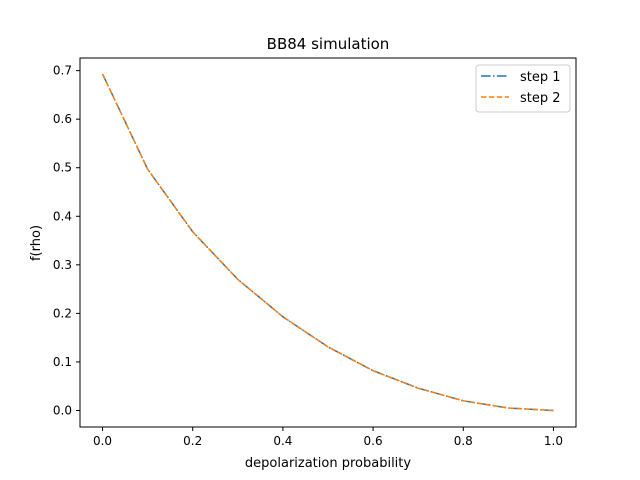 The width and height of the screenshot is (640, 480). I want to click on y-tick-label: 0.5, so click(62, 168).